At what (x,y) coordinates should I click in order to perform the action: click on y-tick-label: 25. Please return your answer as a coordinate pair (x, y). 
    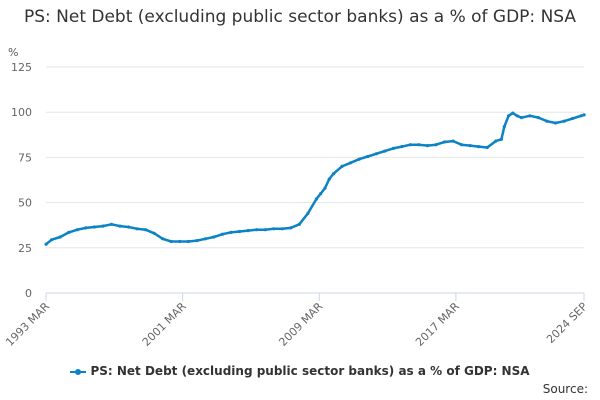
    Looking at the image, I should click on (25, 248).